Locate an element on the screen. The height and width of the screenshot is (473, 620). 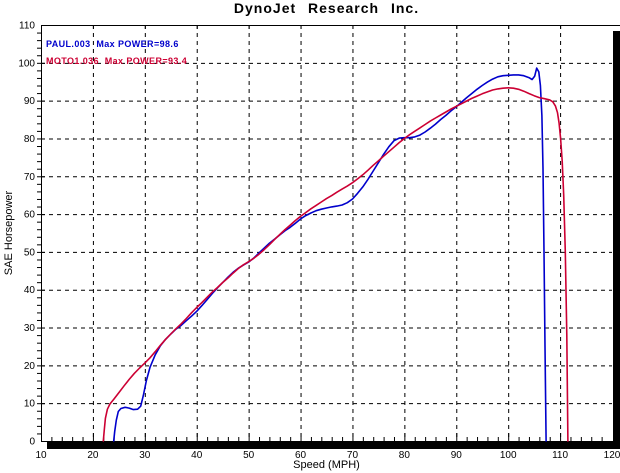
legend-entry-moto1036: MOTO1.036 Max POWER=93.4 is located at coordinates (117, 61).